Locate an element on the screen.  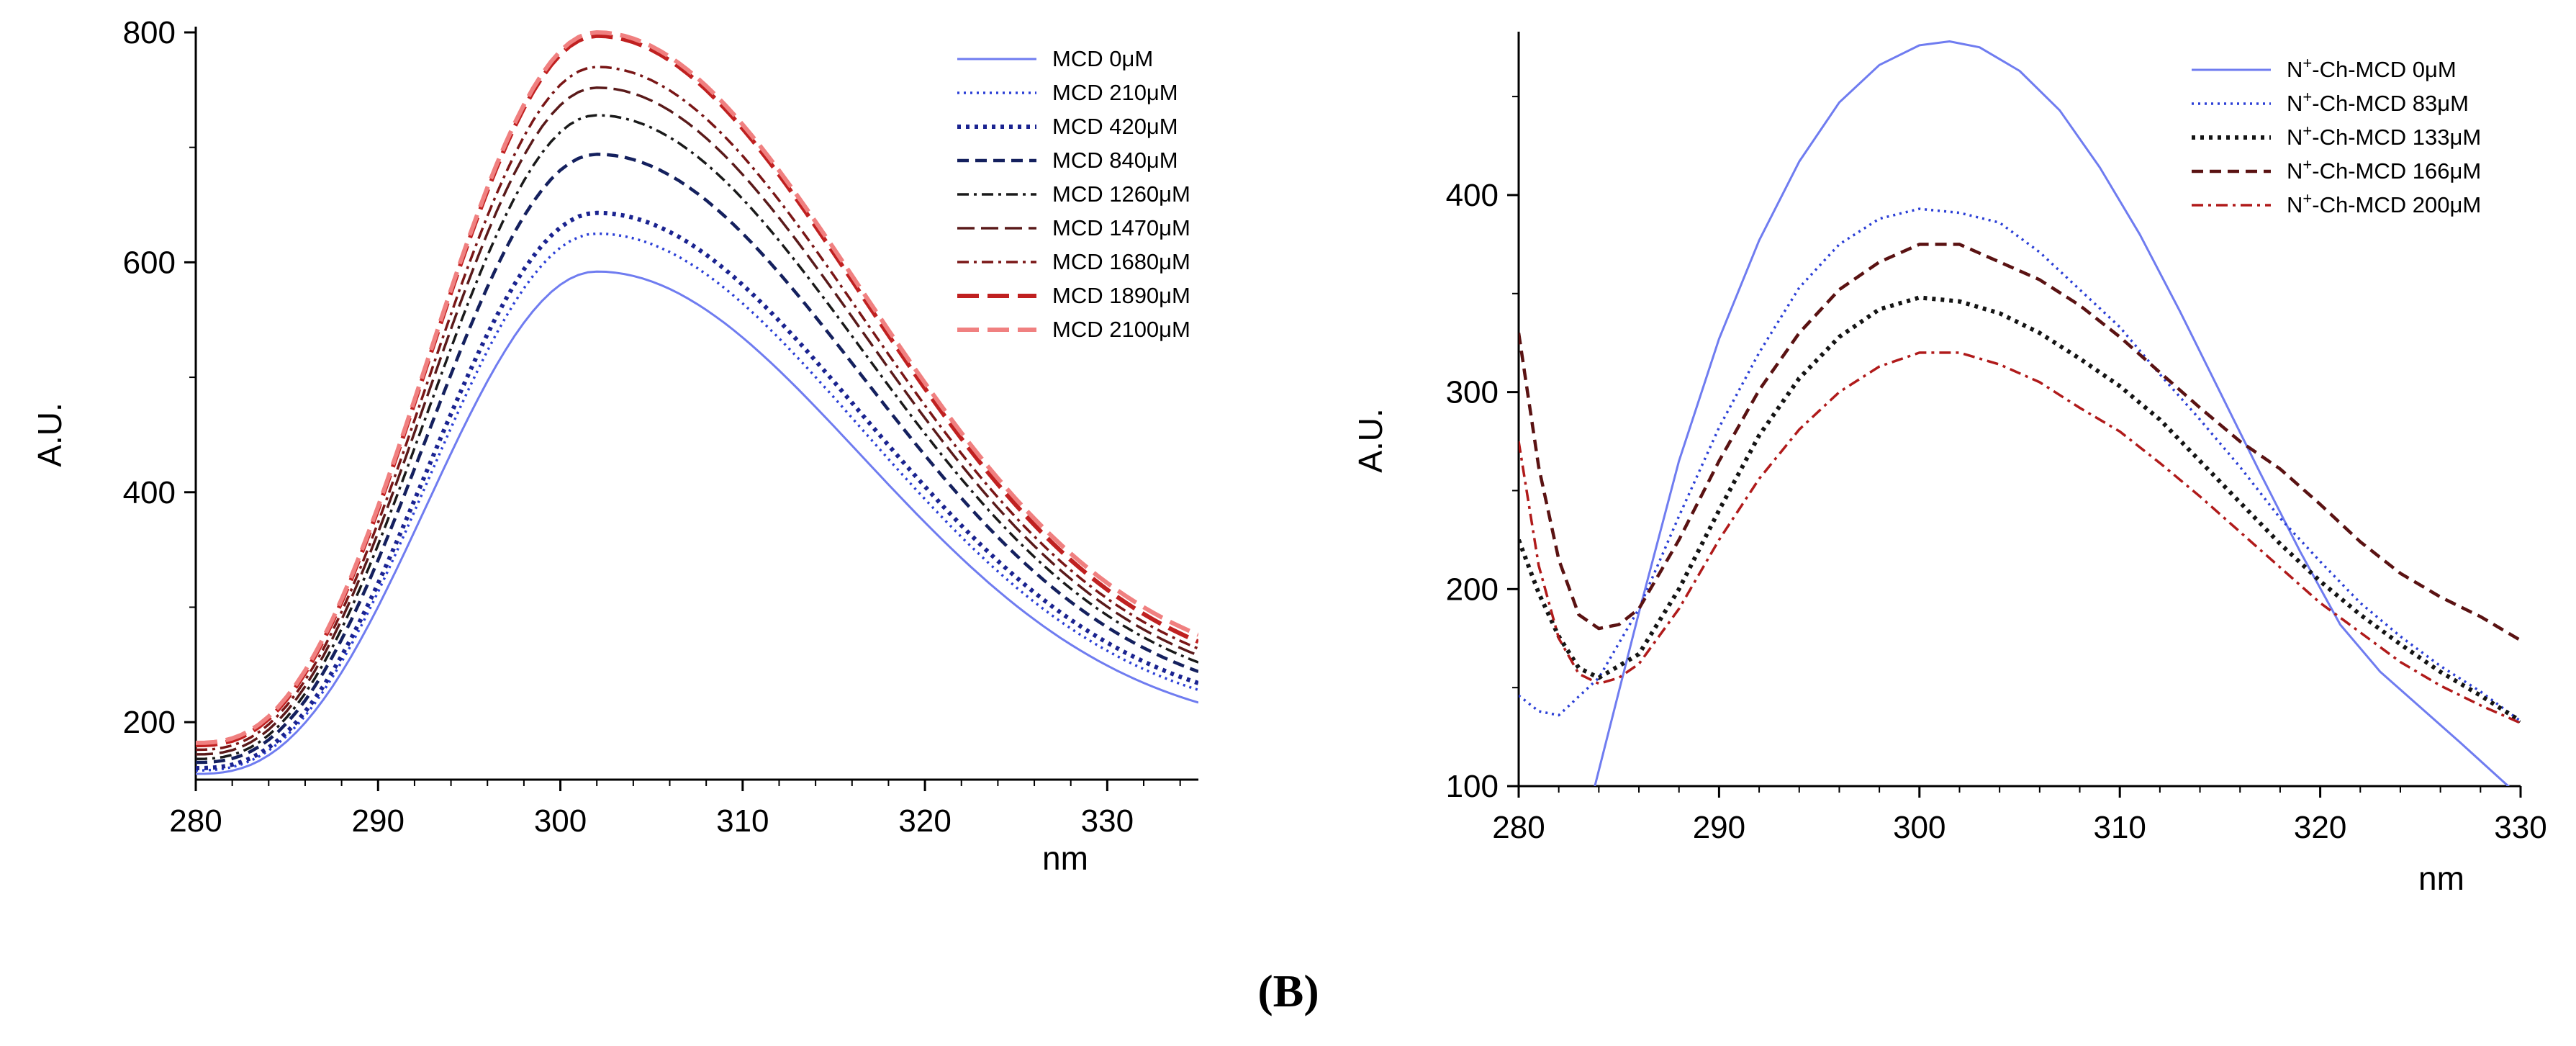
legend-entry-1: N+-Ch-MCD 0μM is located at coordinates (2372, 68).